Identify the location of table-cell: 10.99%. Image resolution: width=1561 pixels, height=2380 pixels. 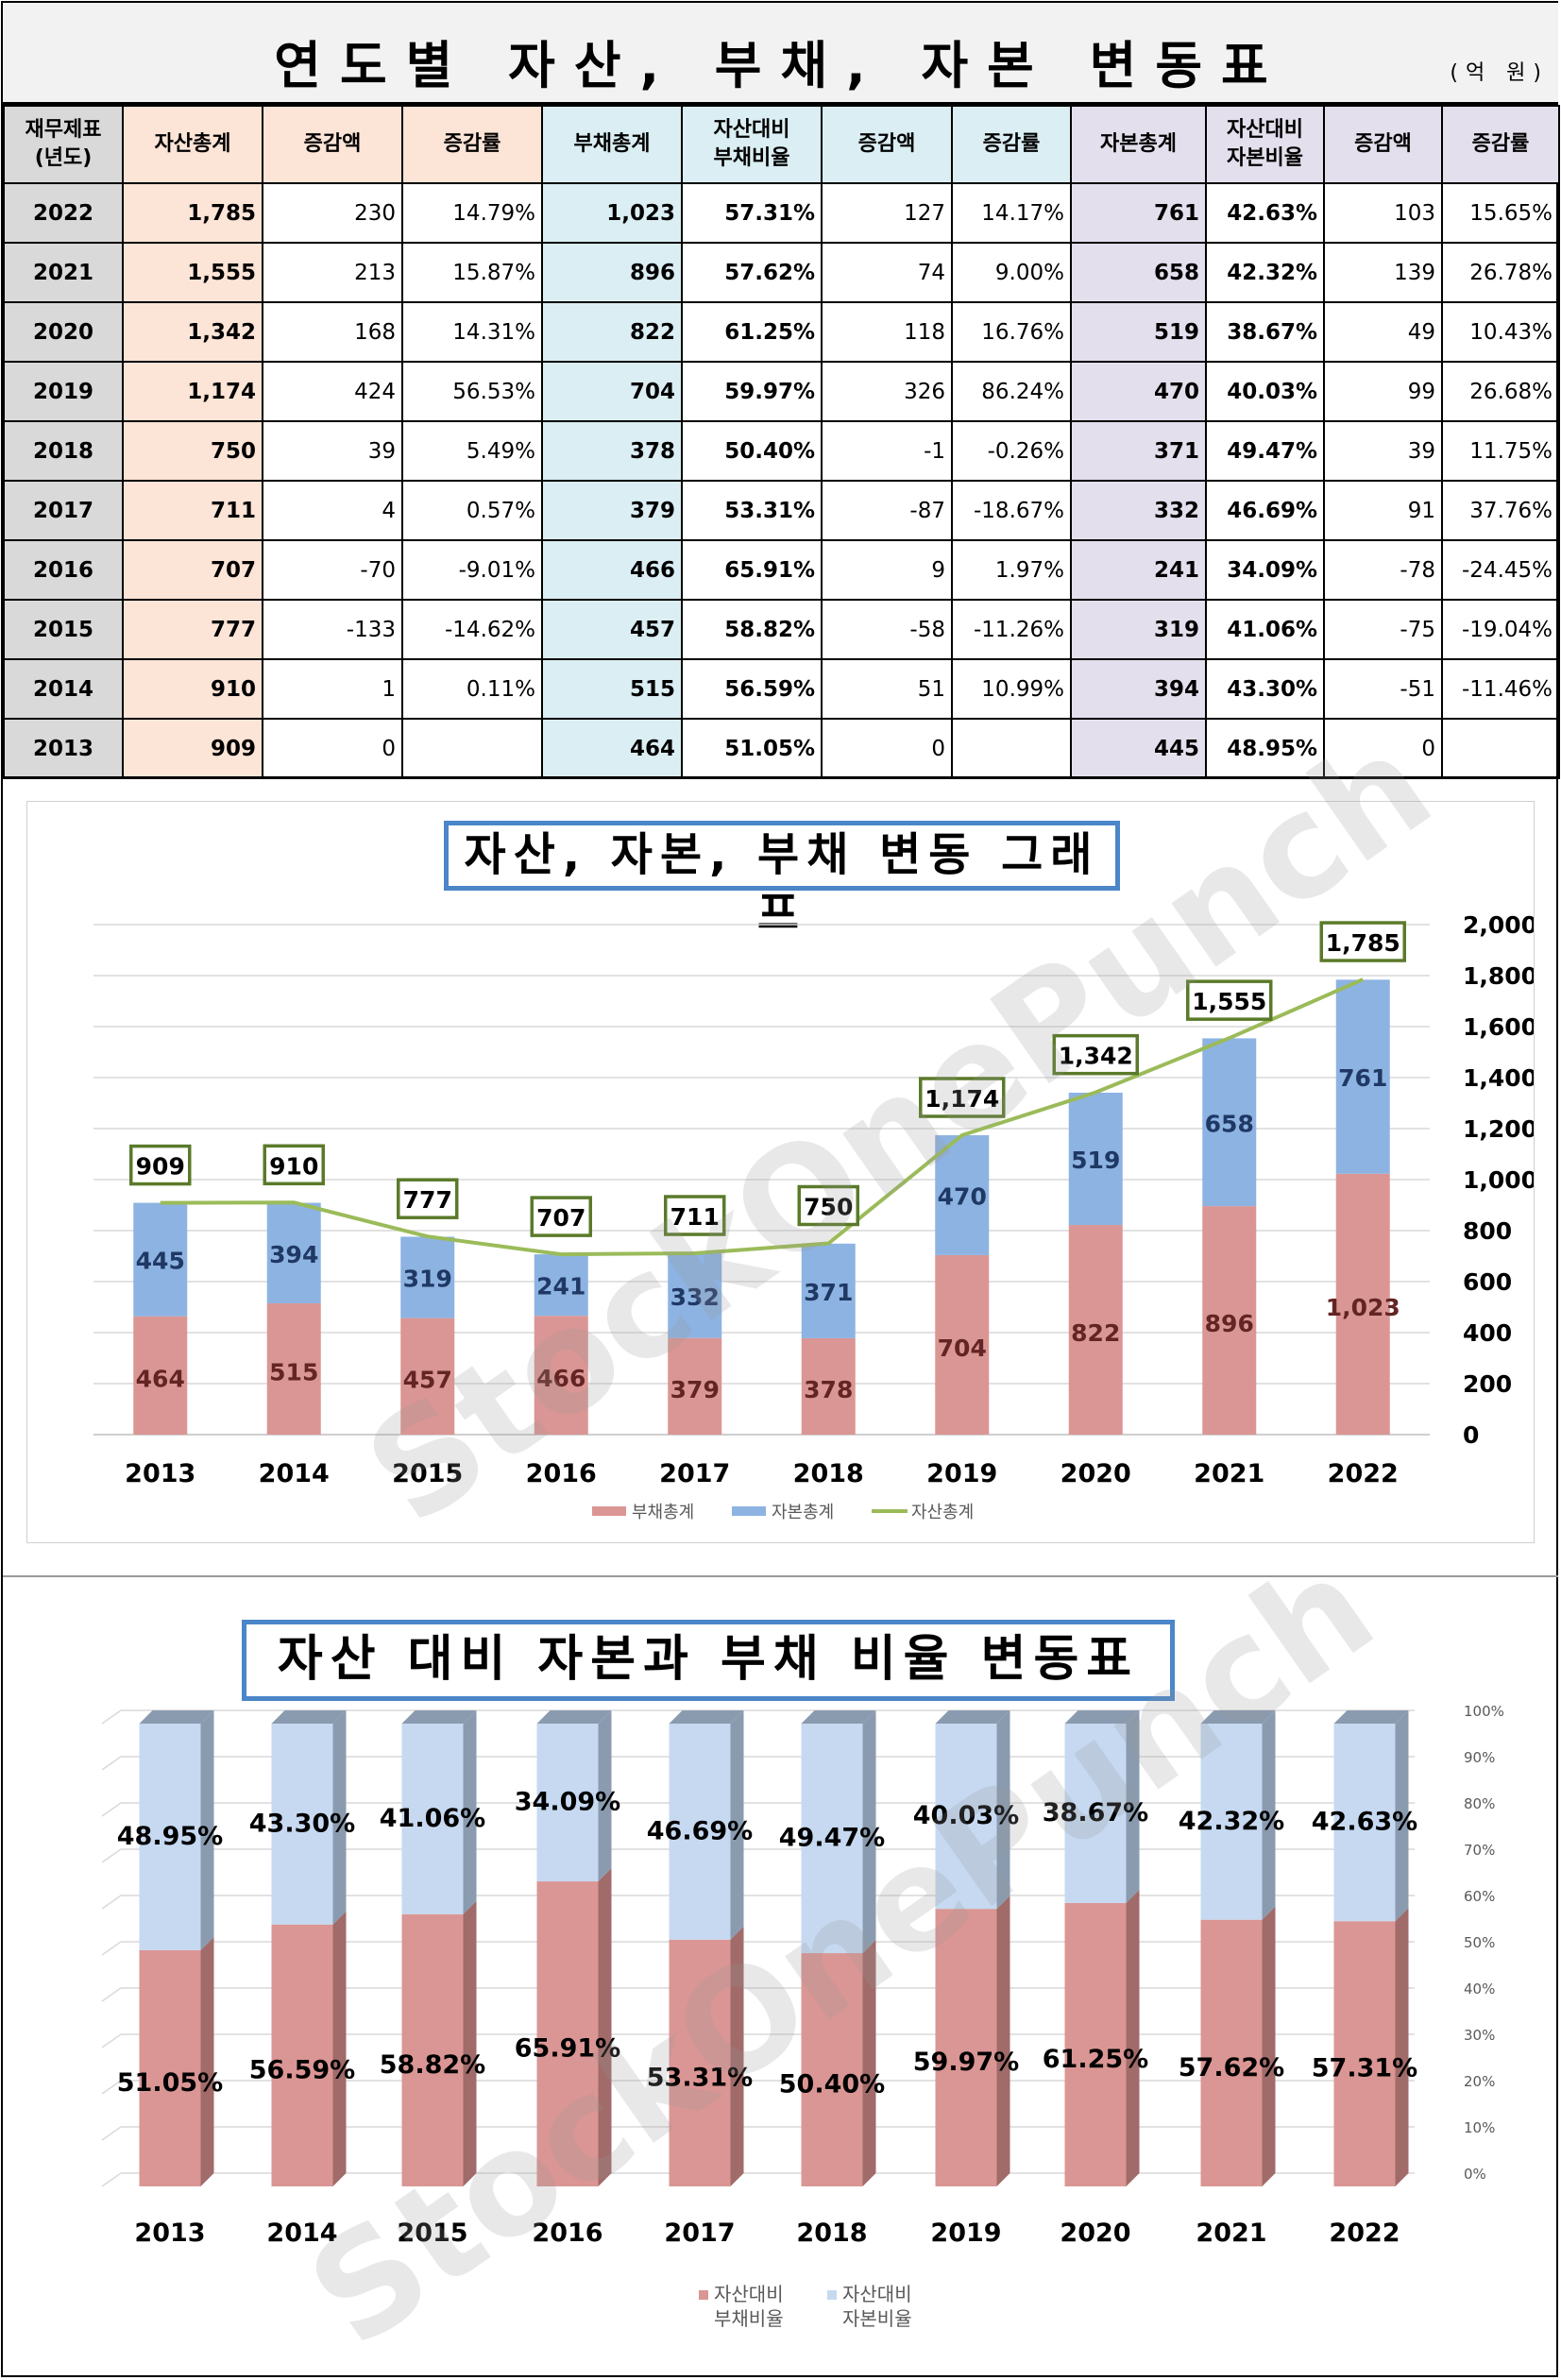
(1011, 689).